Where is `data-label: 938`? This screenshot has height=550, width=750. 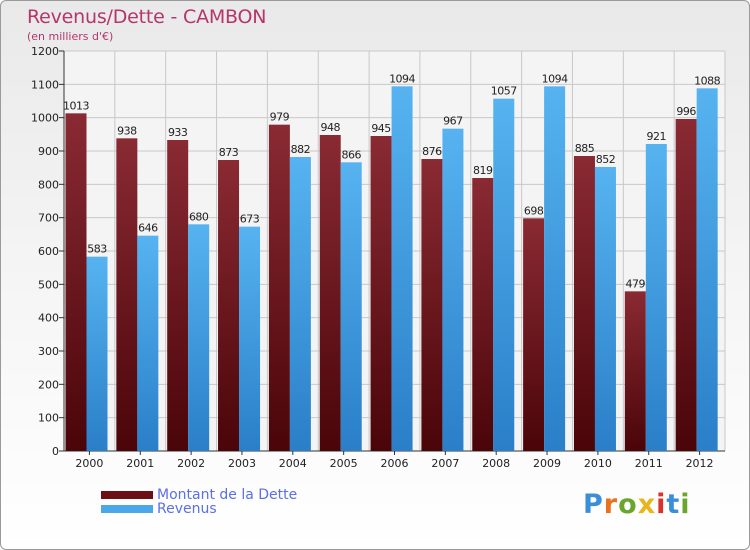 data-label: 938 is located at coordinates (127, 130).